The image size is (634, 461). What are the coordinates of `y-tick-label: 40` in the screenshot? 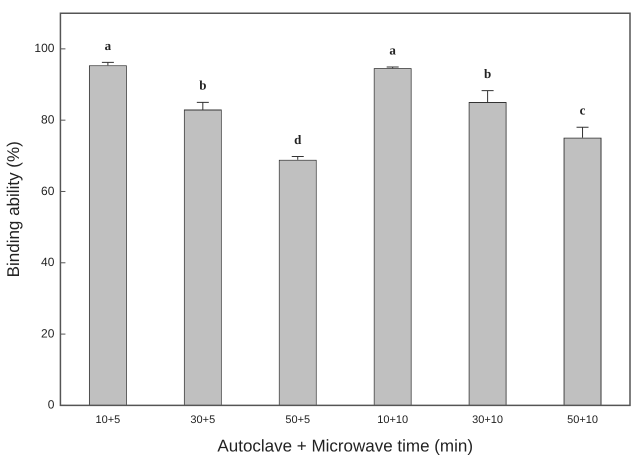 It's located at (48, 262).